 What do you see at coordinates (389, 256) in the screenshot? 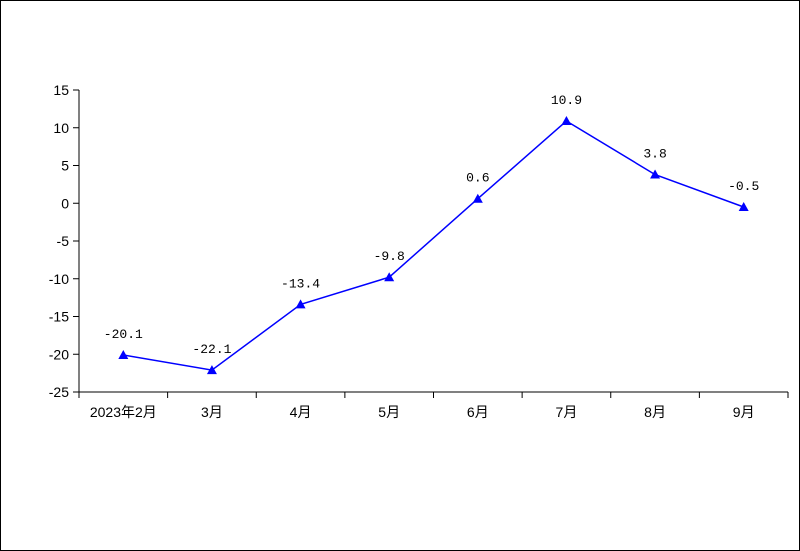
I see `data-label: -9.8` at bounding box center [389, 256].